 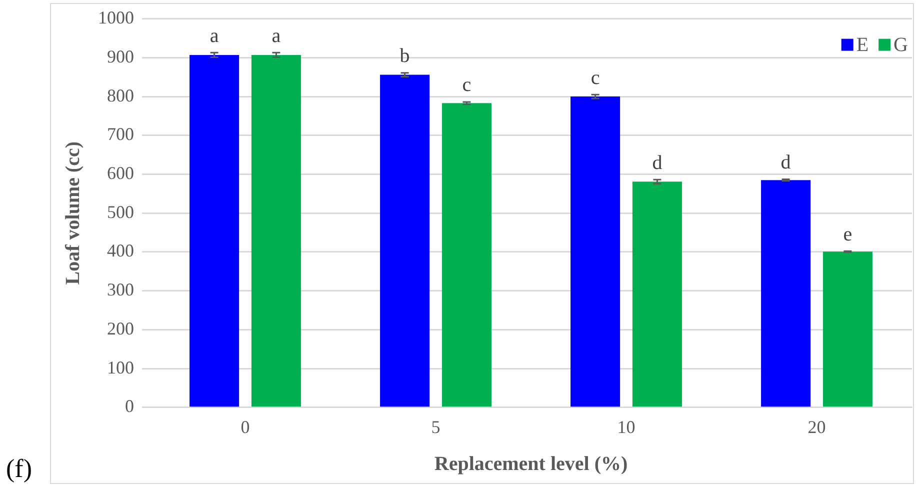 I want to click on data-label: e, so click(x=847, y=234).